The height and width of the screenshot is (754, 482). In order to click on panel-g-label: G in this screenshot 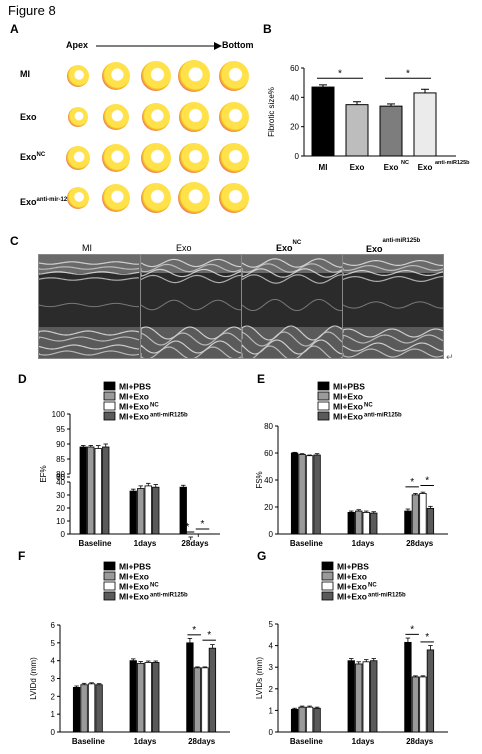, I will do `click(262, 556)`.